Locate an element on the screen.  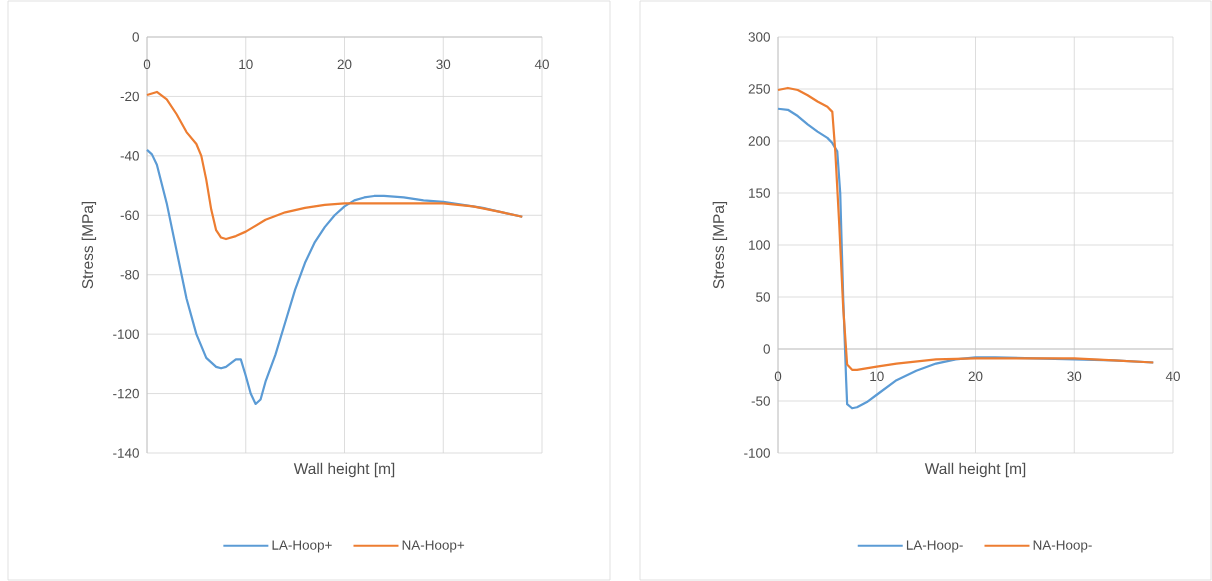
y-tick-label: -140 is located at coordinates (126, 453).